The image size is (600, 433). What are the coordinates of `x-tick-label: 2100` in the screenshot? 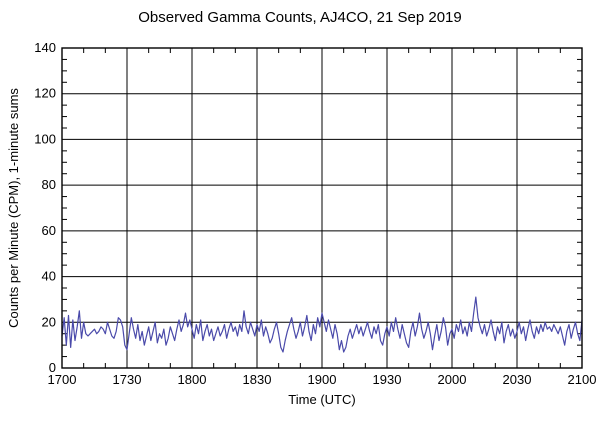 It's located at (582, 379).